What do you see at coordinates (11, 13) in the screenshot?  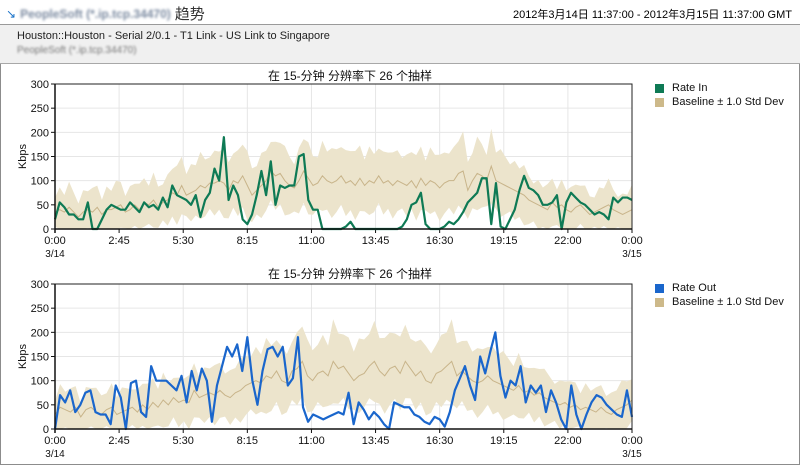 I see `collapse-arrow-icon: ↘` at bounding box center [11, 13].